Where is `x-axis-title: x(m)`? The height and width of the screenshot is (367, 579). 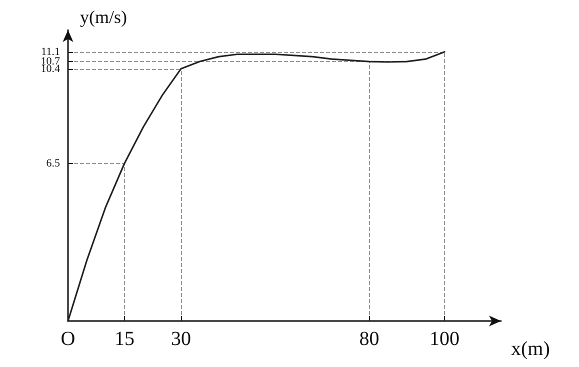
x-axis-title: x(m) is located at coordinates (530, 349).